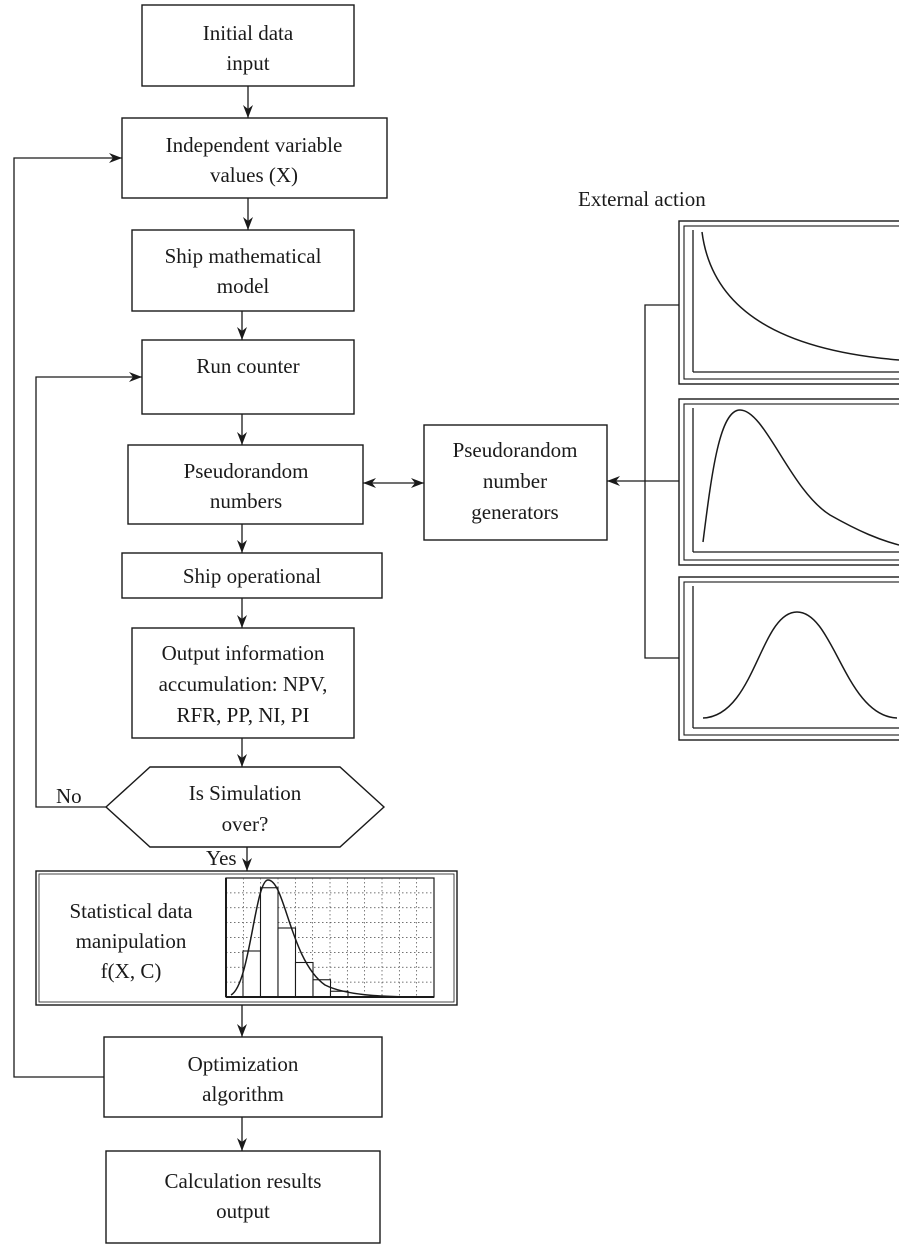 The width and height of the screenshot is (899, 1245). What do you see at coordinates (243, 1094) in the screenshot?
I see `optimization-algorithm-line-2: algorithm` at bounding box center [243, 1094].